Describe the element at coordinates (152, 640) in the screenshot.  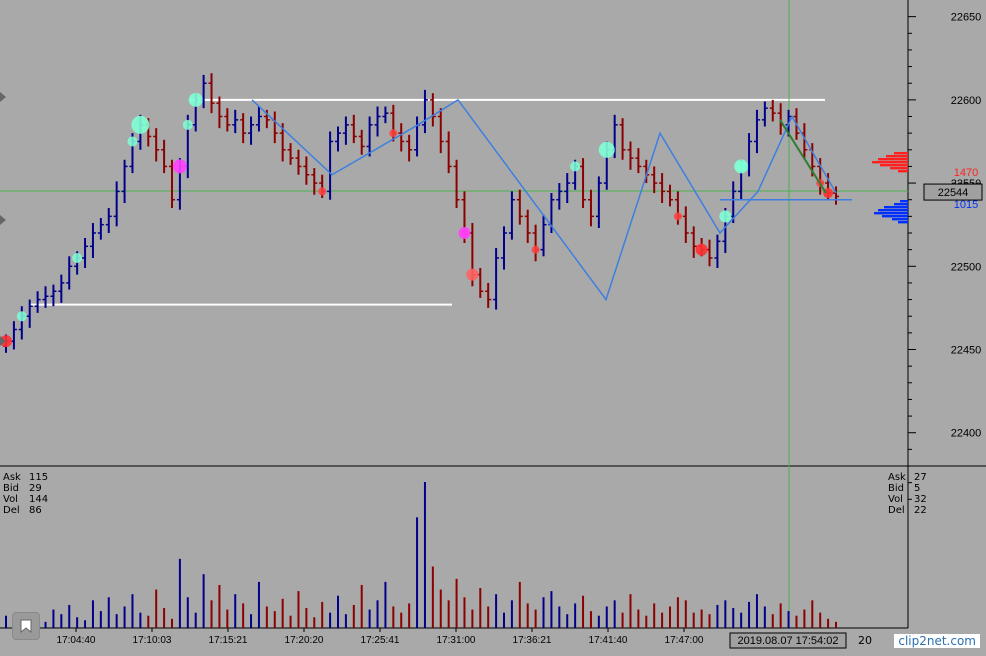
I see `time-tick-label: 17:10:03` at that location.